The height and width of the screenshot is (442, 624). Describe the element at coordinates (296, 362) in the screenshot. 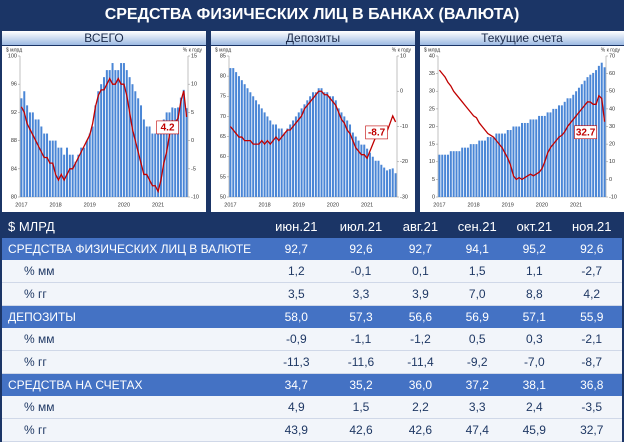

I see `cell: -11,3` at that location.